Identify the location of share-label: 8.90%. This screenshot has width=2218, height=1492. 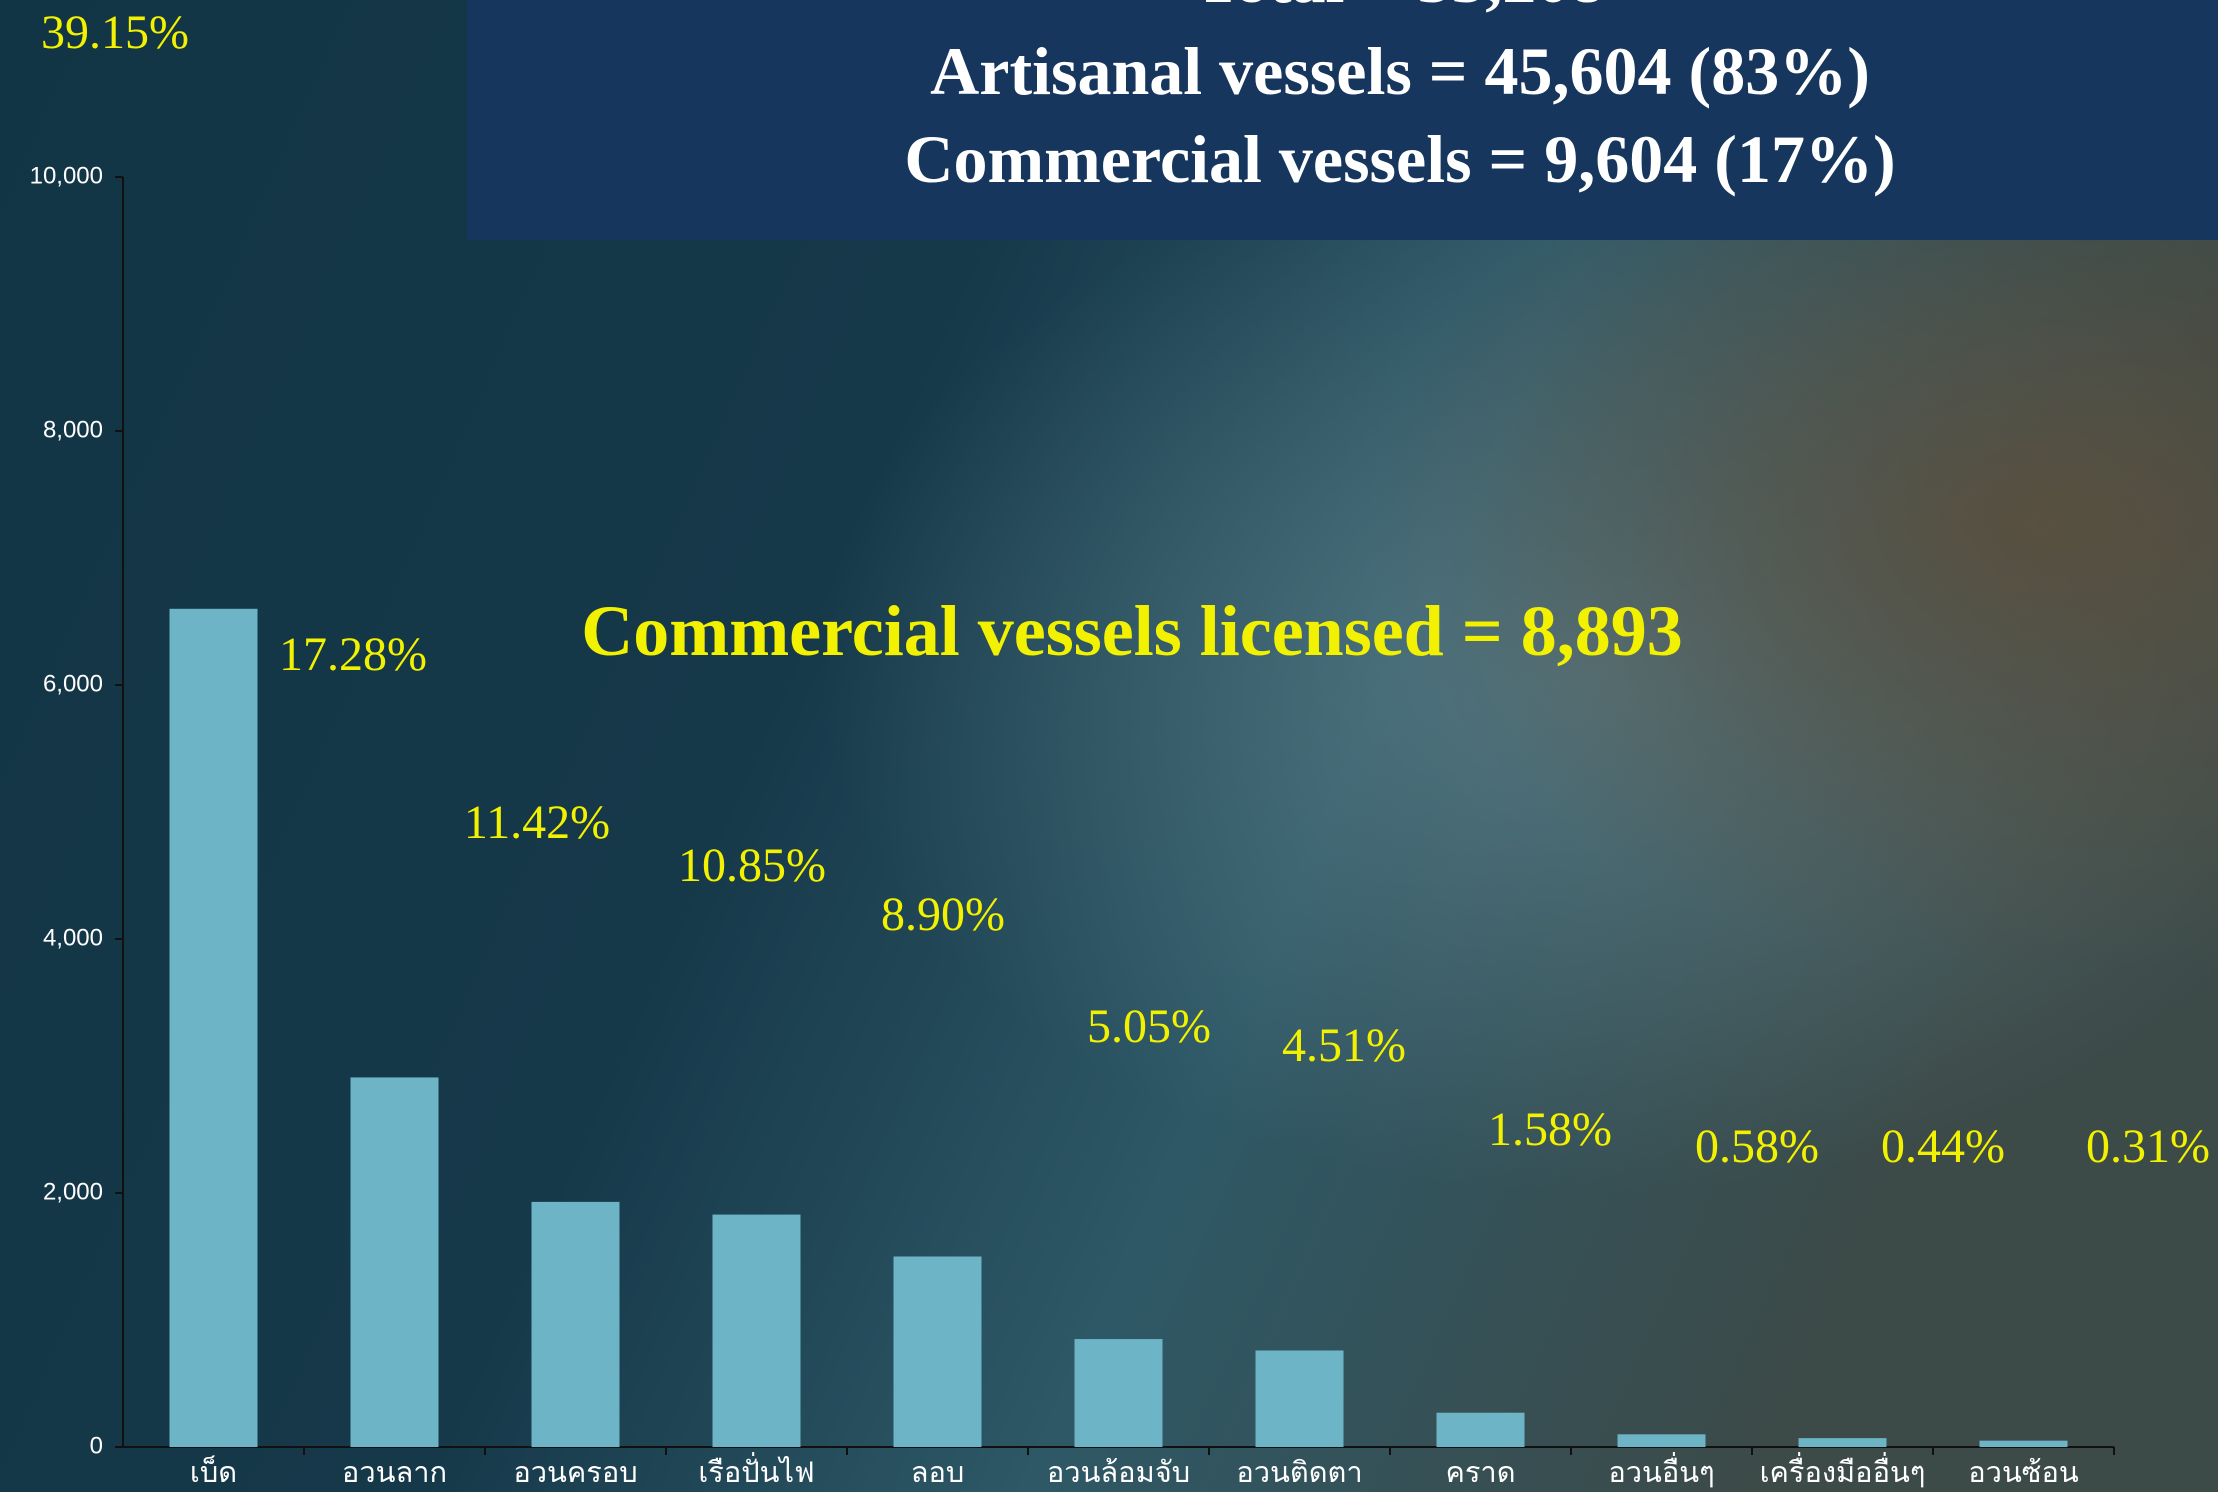
(943, 914).